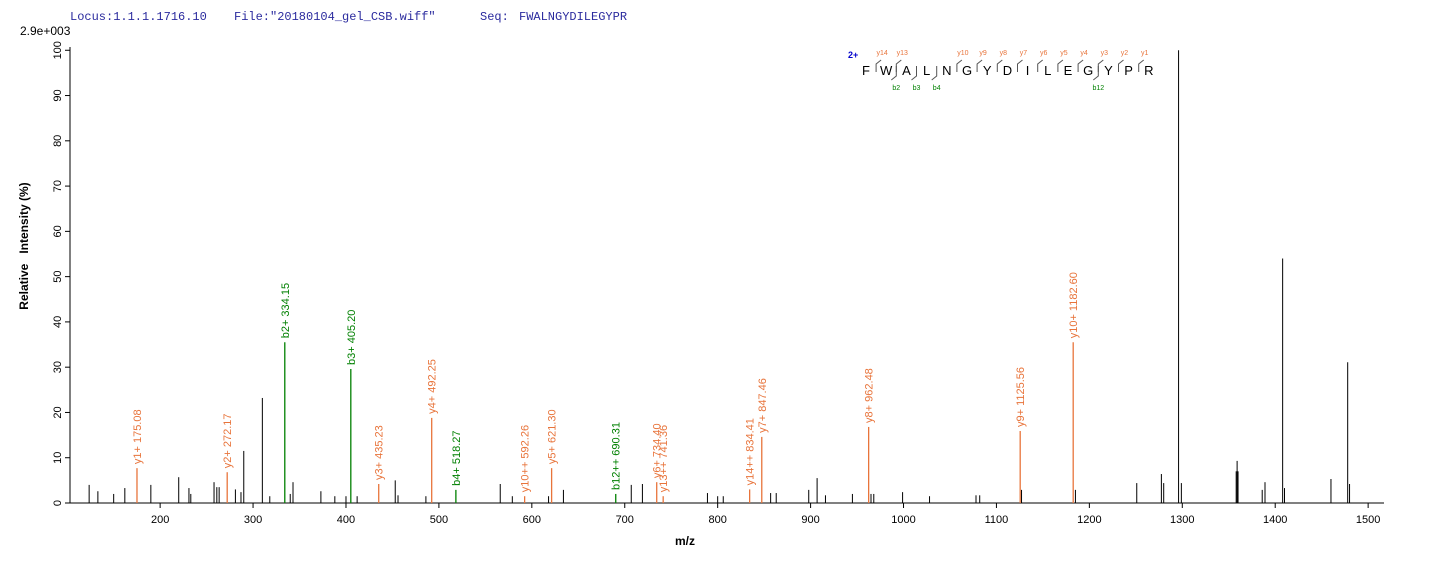 Image resolution: width=1436 pixels, height=562 pixels. What do you see at coordinates (58, 412) in the screenshot?
I see `y-tick-label: 20` at bounding box center [58, 412].